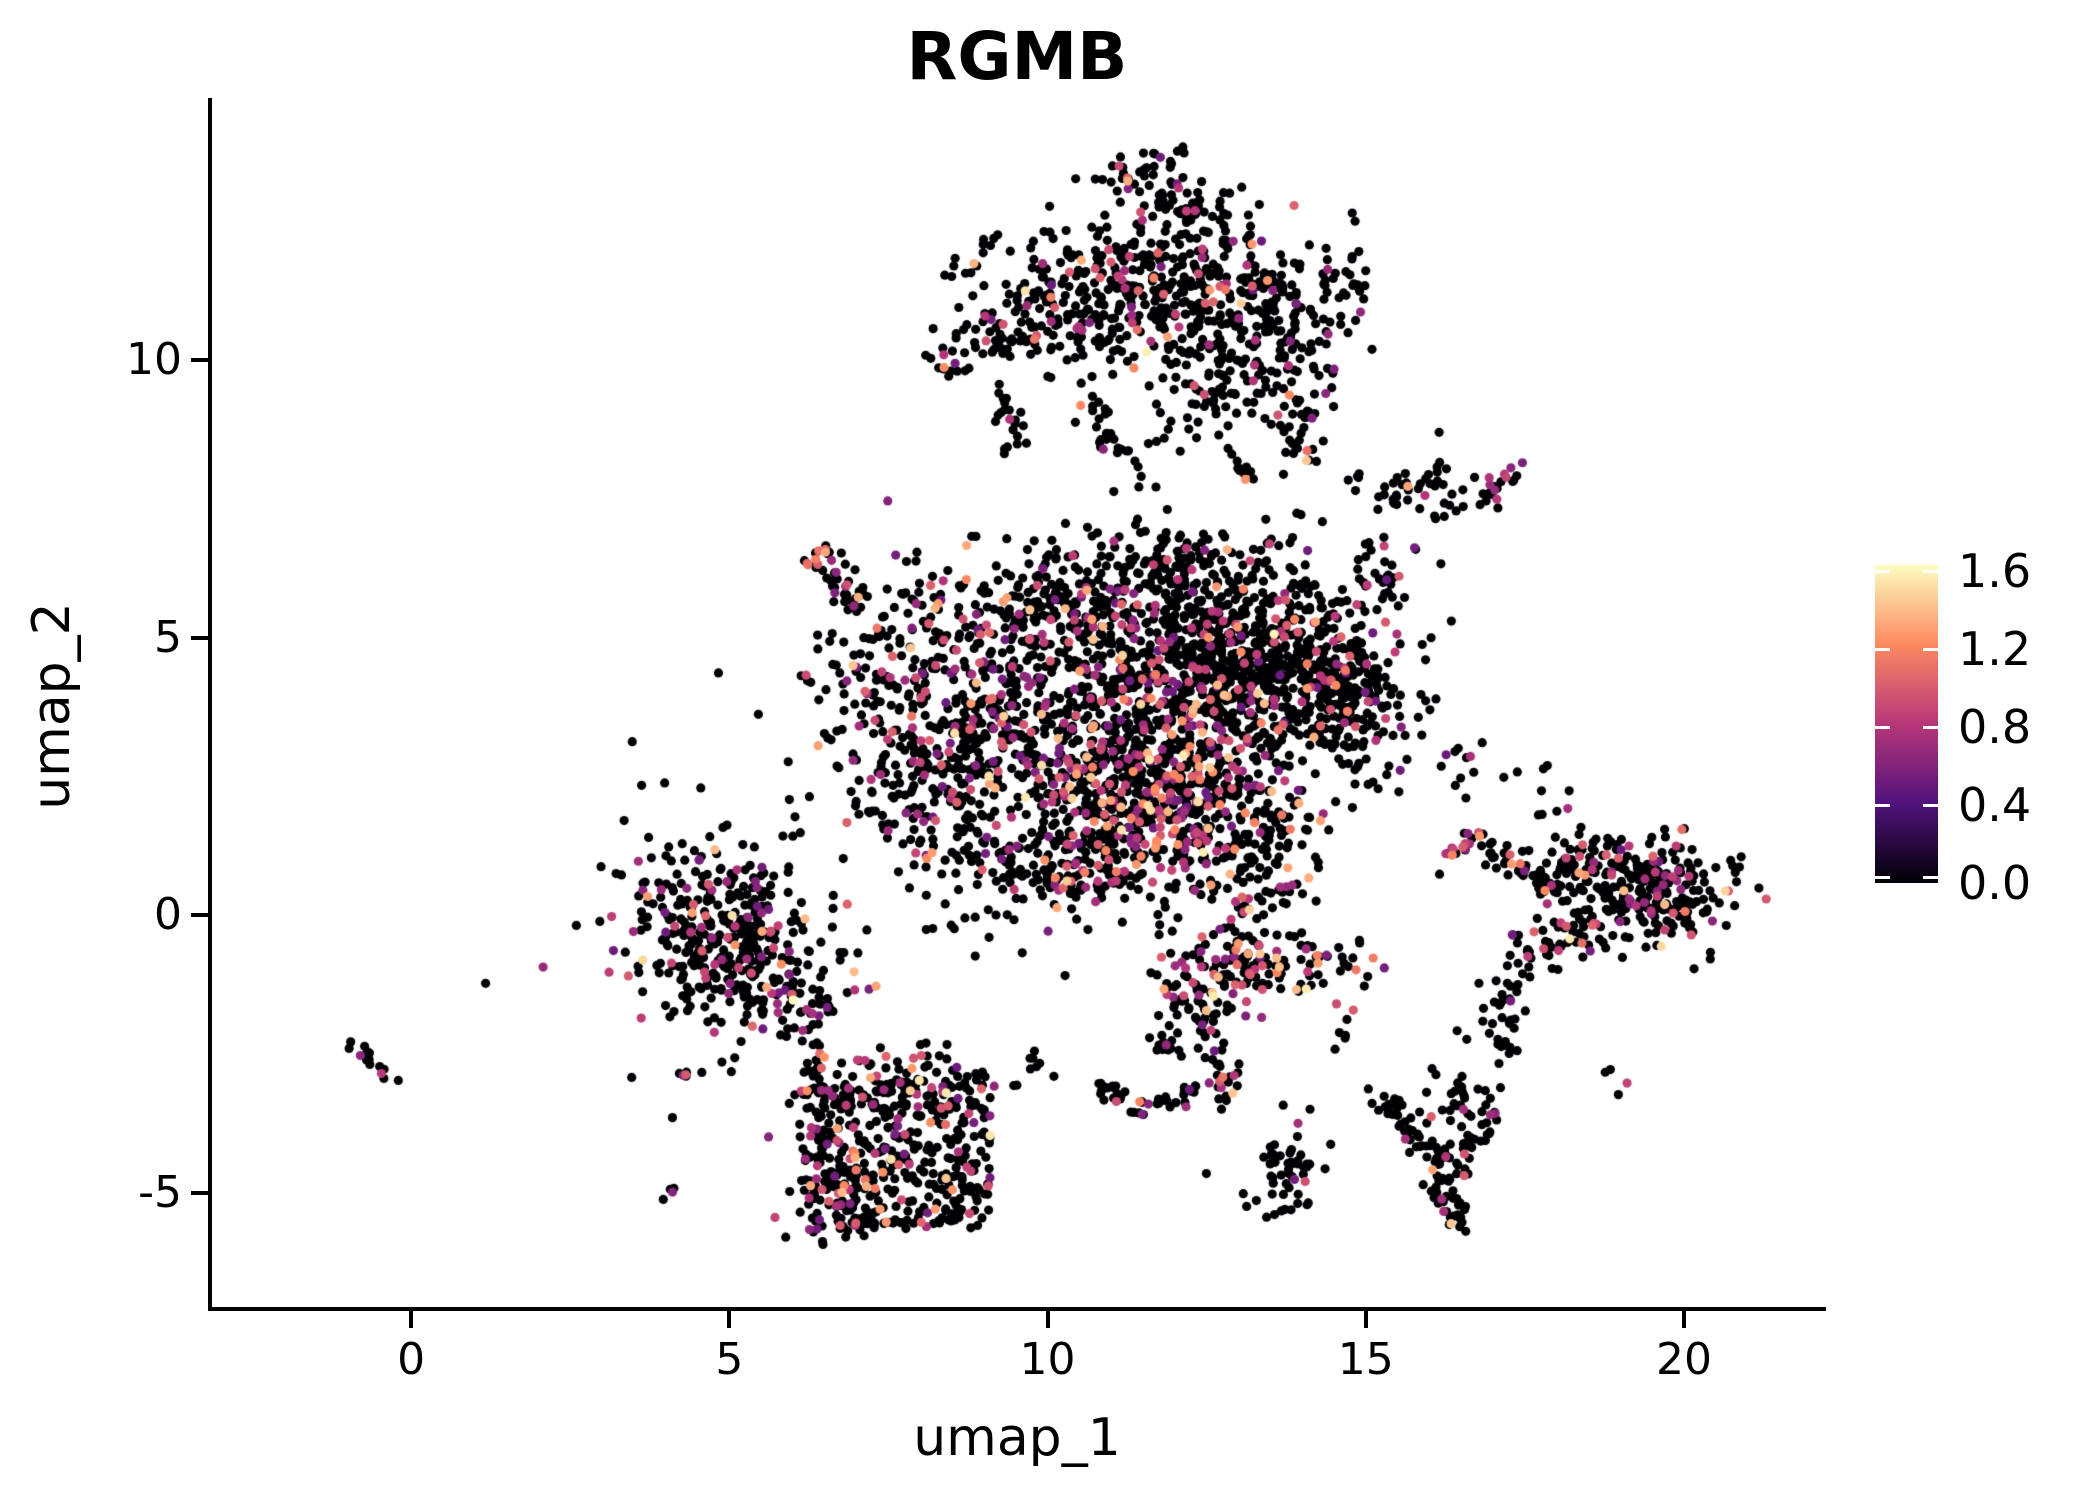 This screenshot has width=2100, height=1500. Describe the element at coordinates (1995, 570) in the screenshot. I see `colorbar-tick-label: 1.6` at that location.